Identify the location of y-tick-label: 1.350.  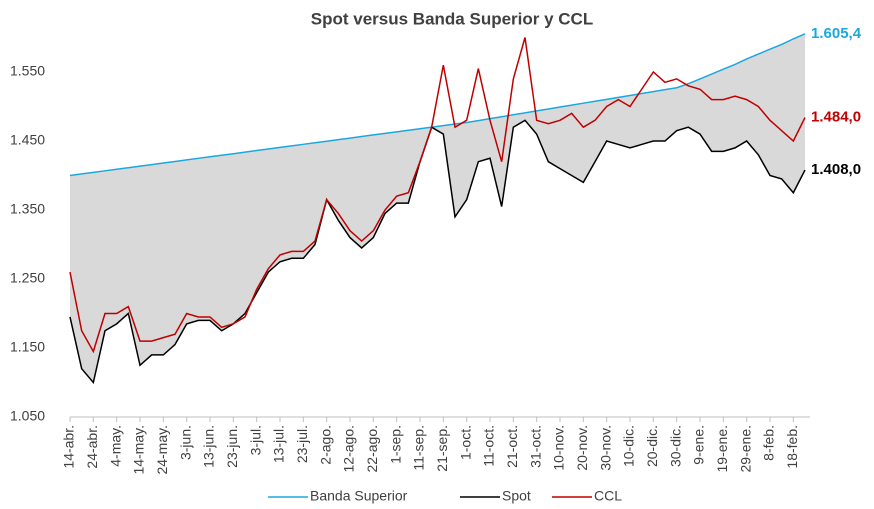
(27, 209).